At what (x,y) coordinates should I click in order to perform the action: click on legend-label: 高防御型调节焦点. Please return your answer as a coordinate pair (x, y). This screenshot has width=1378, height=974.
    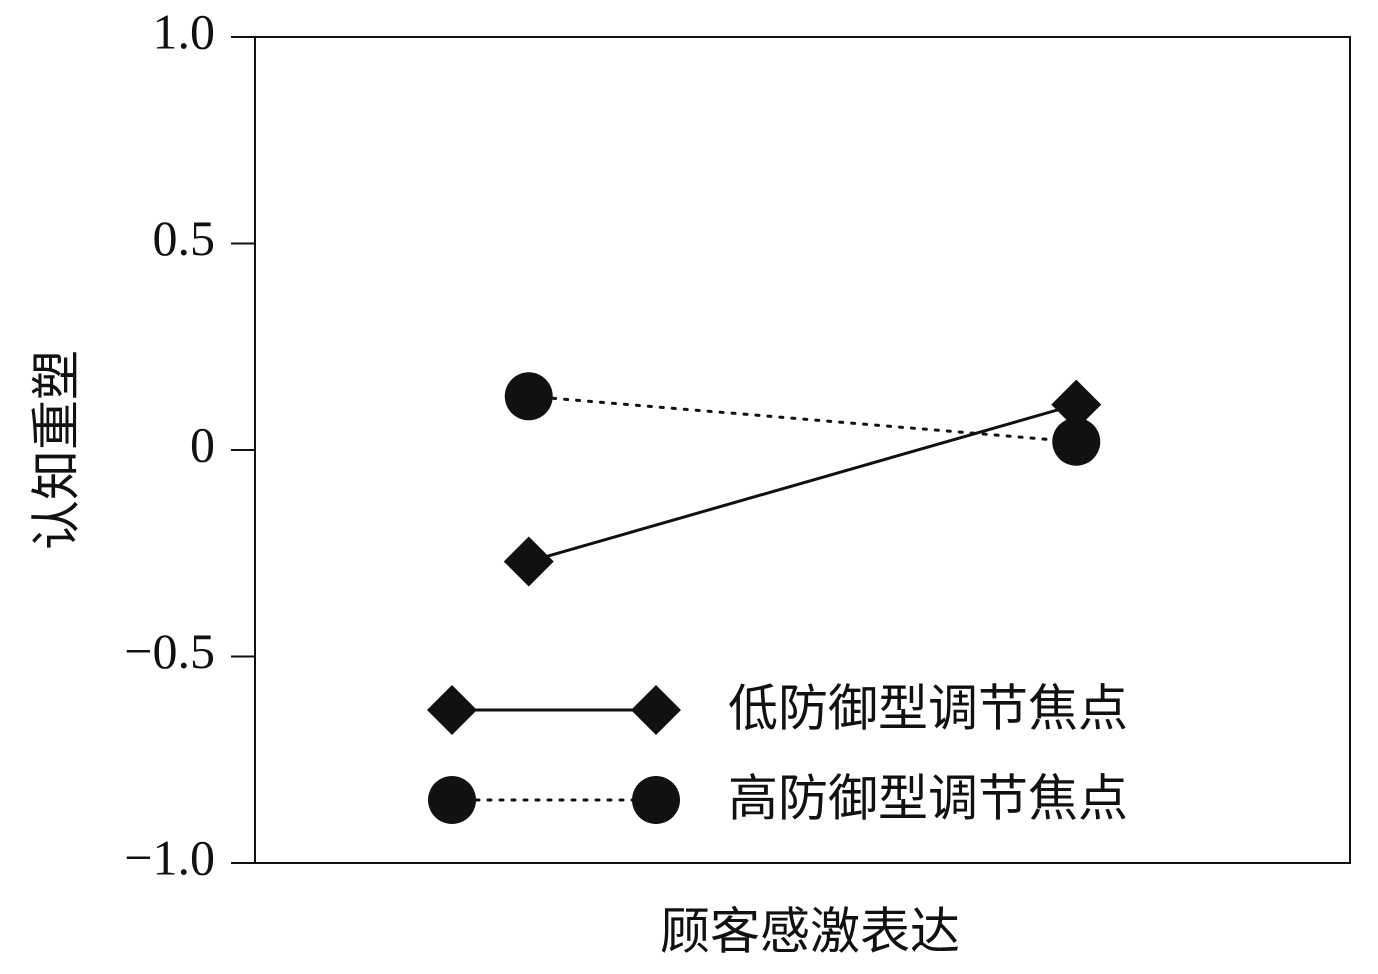
    Looking at the image, I should click on (928, 799).